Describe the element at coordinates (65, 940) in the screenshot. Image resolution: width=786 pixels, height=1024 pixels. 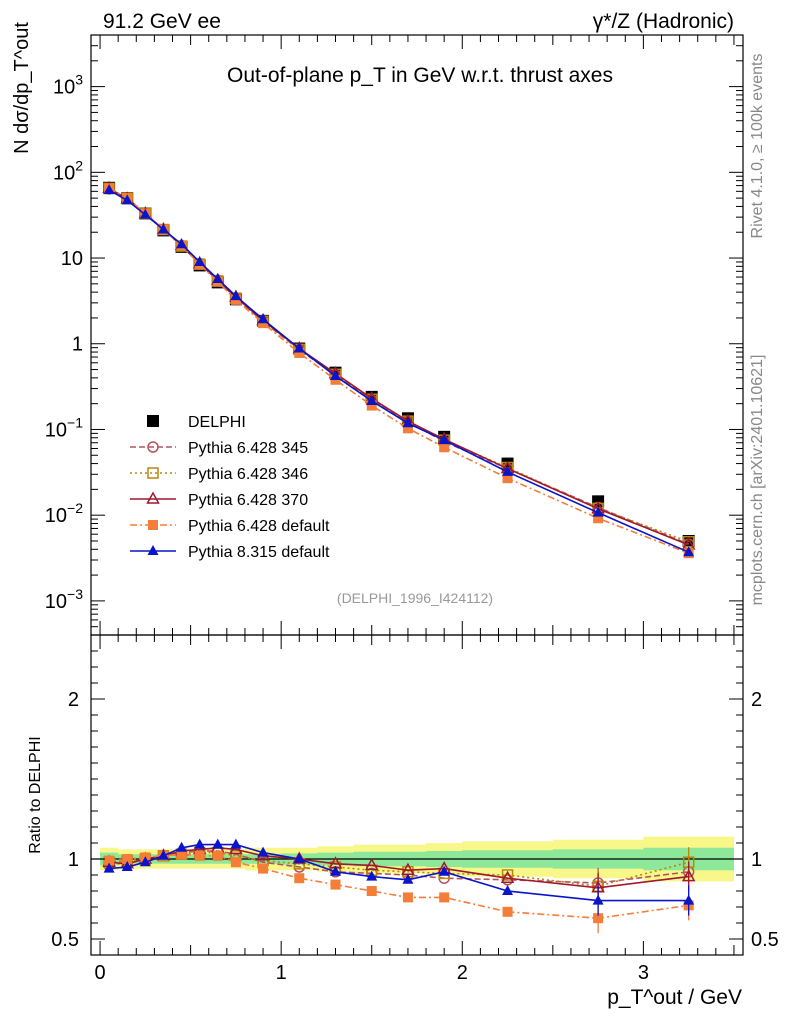
I see `ratio-ytick-label: 0.5` at that location.